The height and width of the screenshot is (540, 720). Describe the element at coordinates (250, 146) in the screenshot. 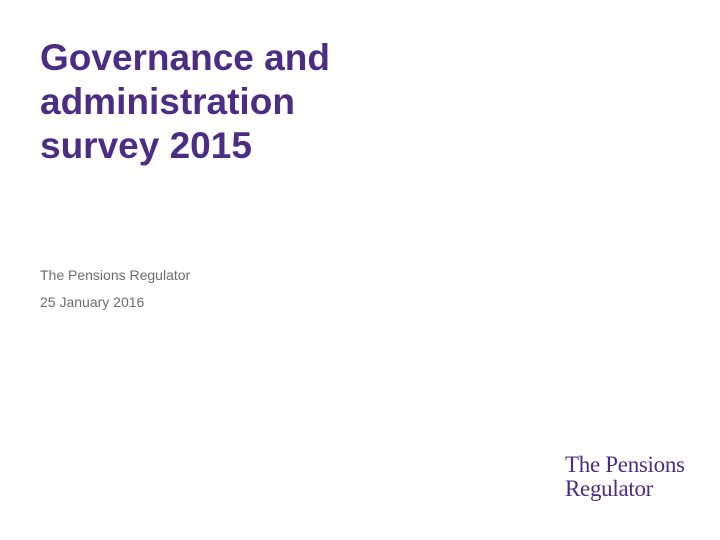

I see `slide-title-line-3: survey 2015` at that location.